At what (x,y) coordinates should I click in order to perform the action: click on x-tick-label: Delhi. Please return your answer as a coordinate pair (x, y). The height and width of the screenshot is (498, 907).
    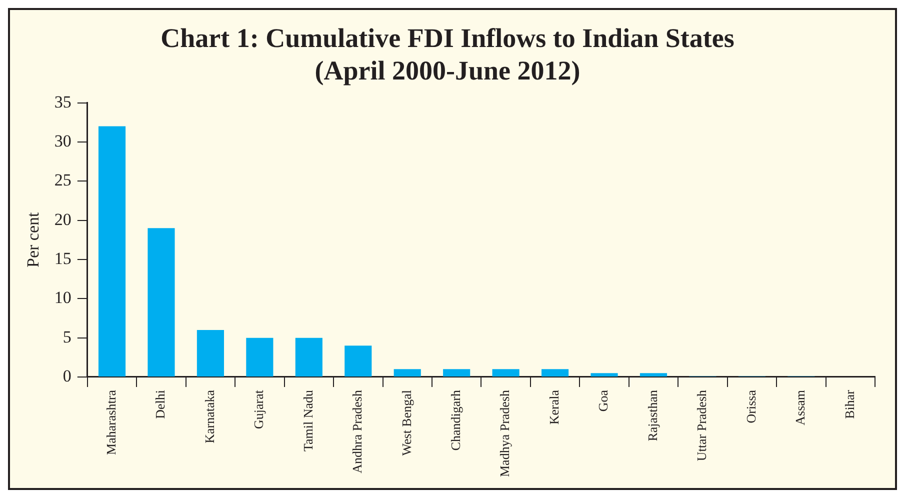
    Looking at the image, I should click on (160, 404).